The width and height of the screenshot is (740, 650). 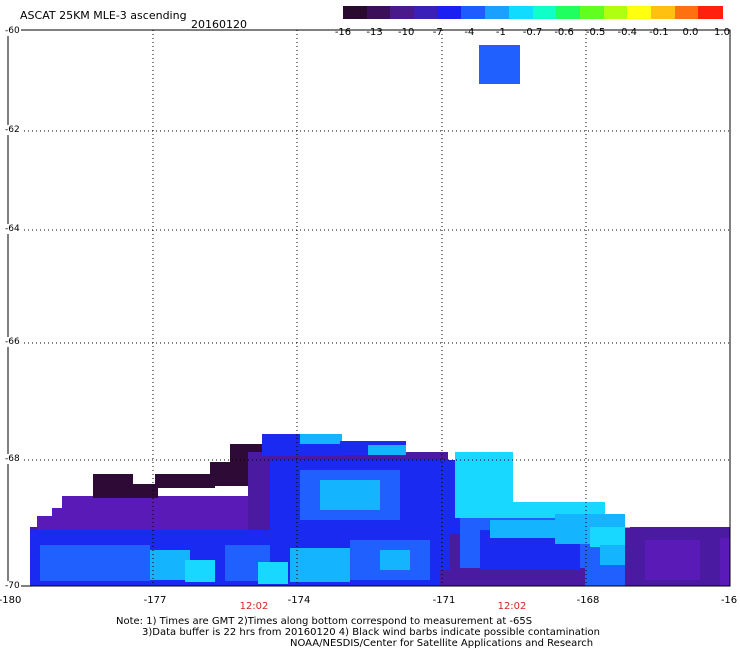 What do you see at coordinates (12, 31) in the screenshot?
I see `y-label-60: -60` at bounding box center [12, 31].